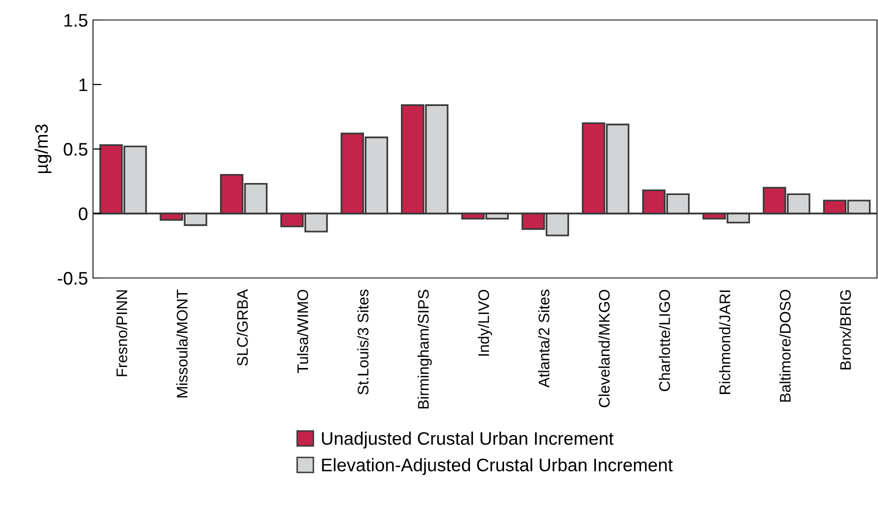 The width and height of the screenshot is (878, 510). Describe the element at coordinates (76, 20) in the screenshot. I see `y-tick-label: 1.5` at that location.